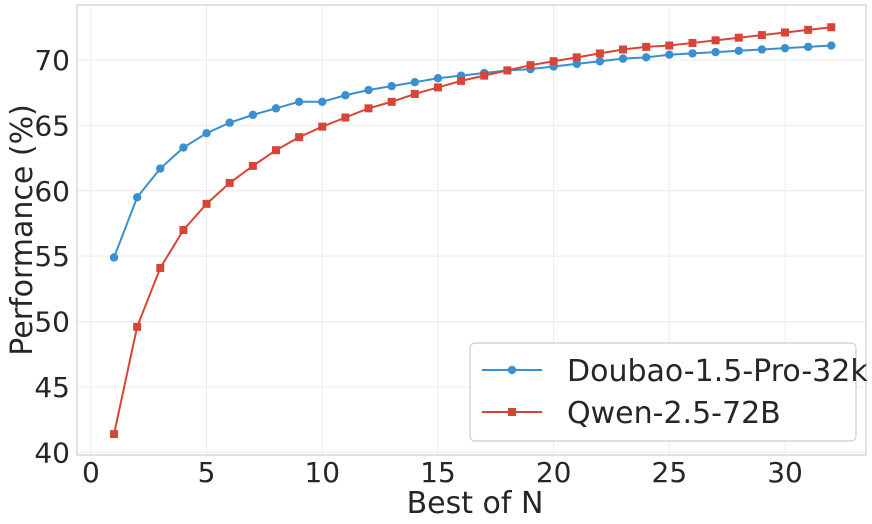 This screenshot has height=524, width=872. I want to click on x-tick-label: 10, so click(322, 472).